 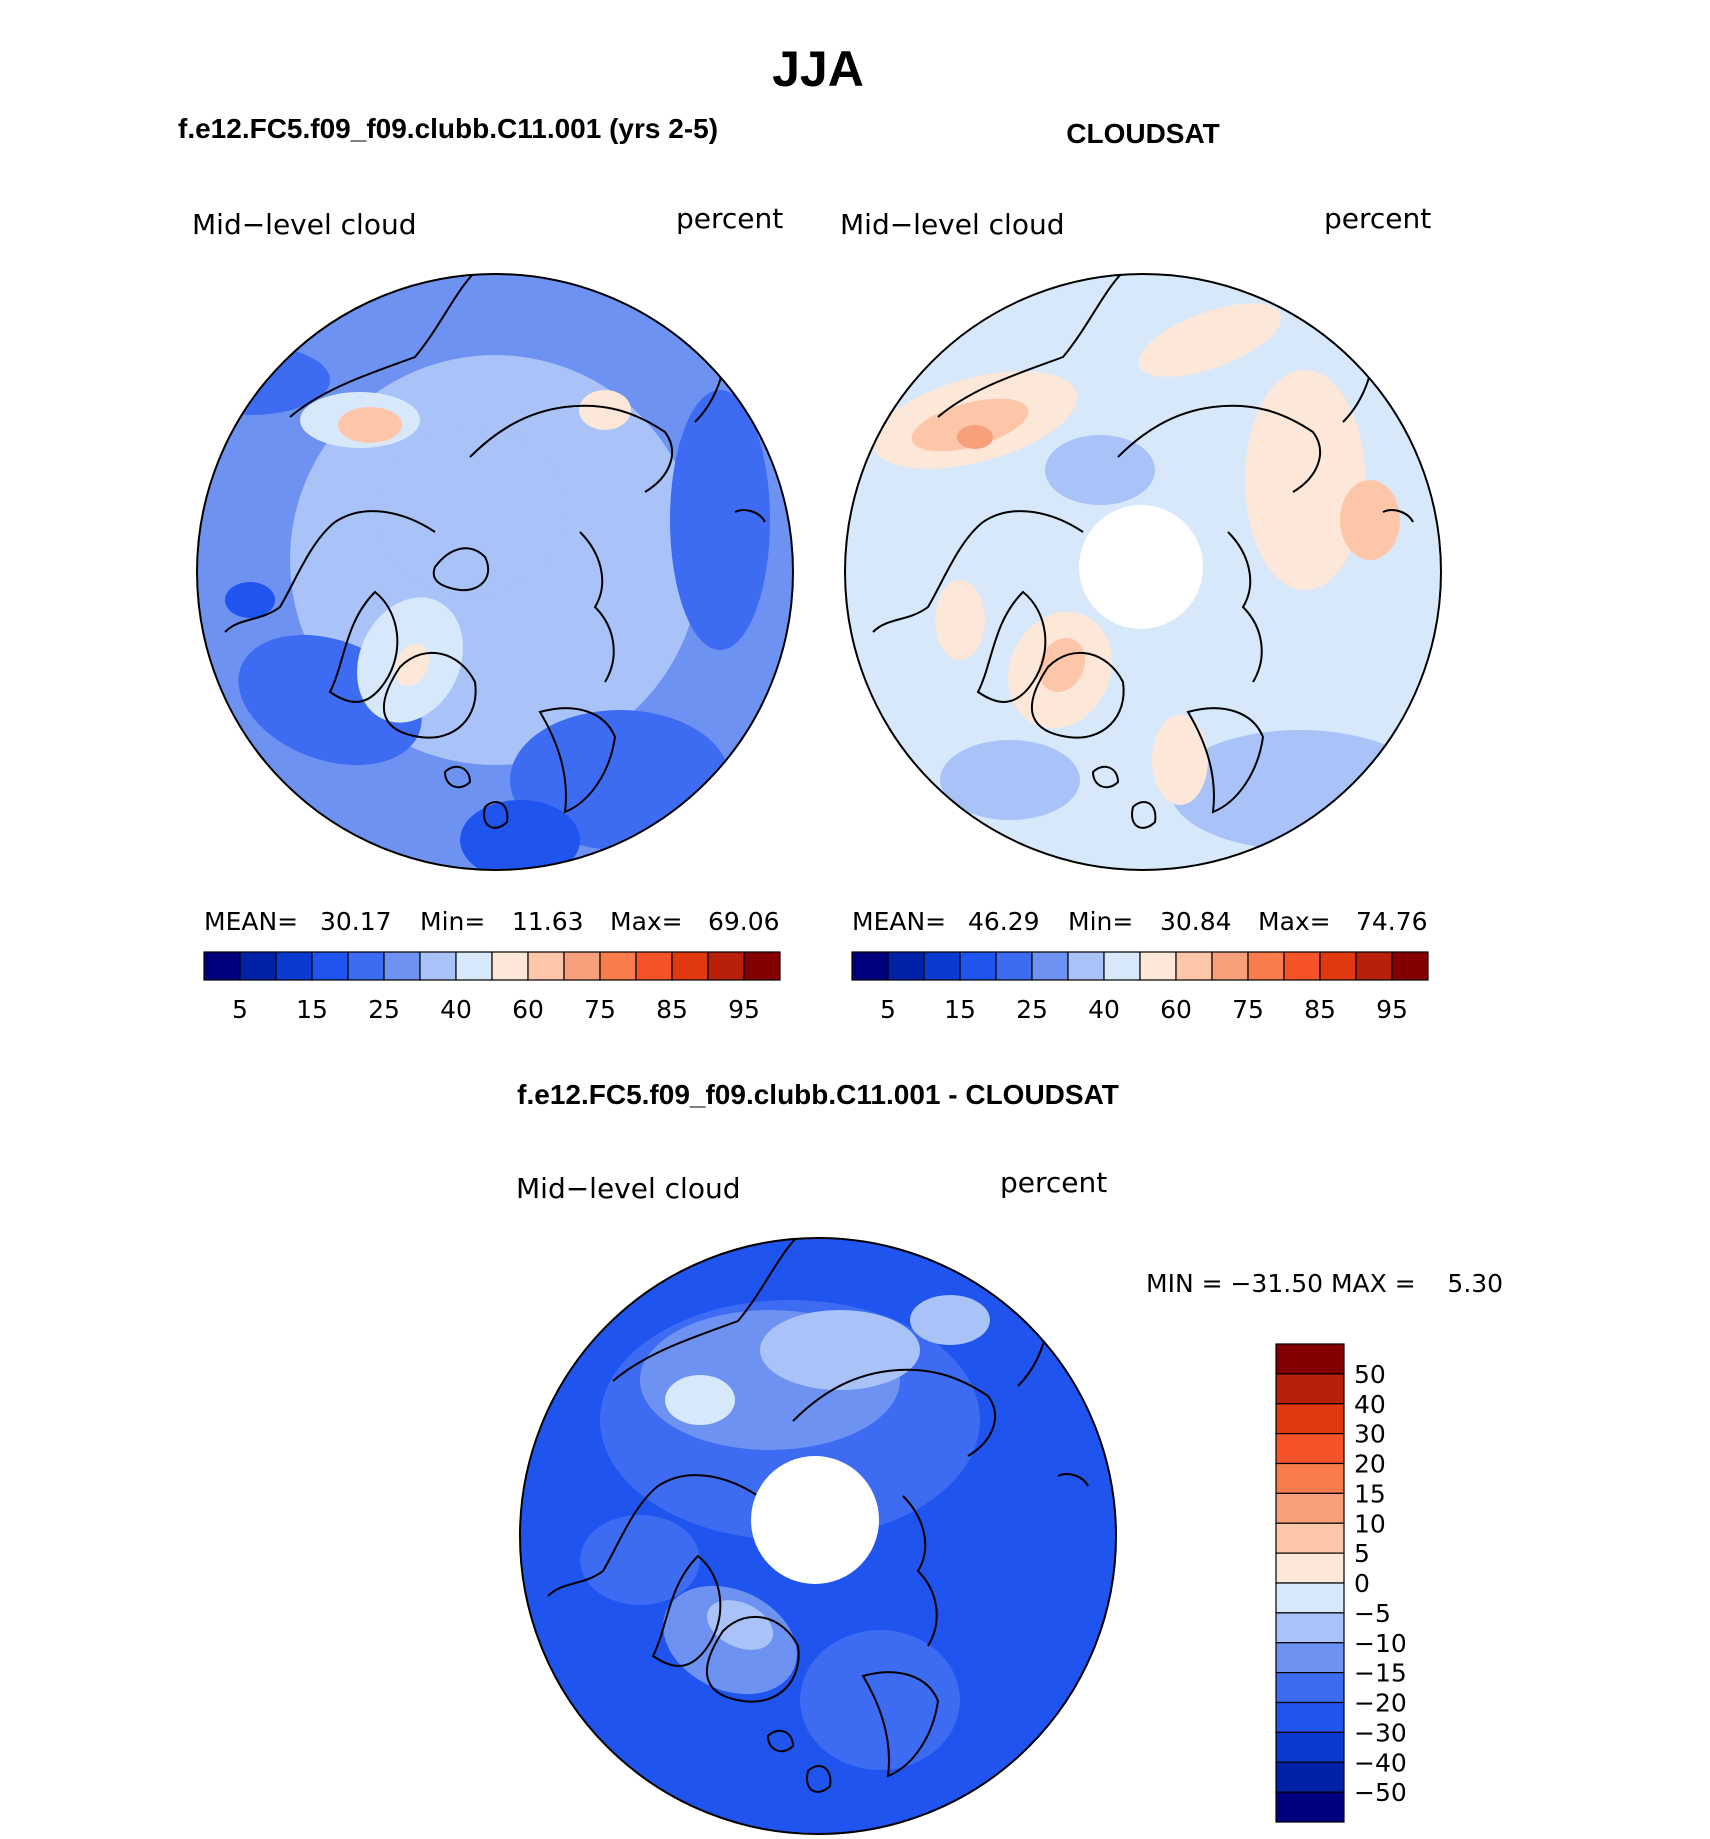 I want to click on panel-diff-colorbar-tick-label: 30, so click(x=1370, y=1434).